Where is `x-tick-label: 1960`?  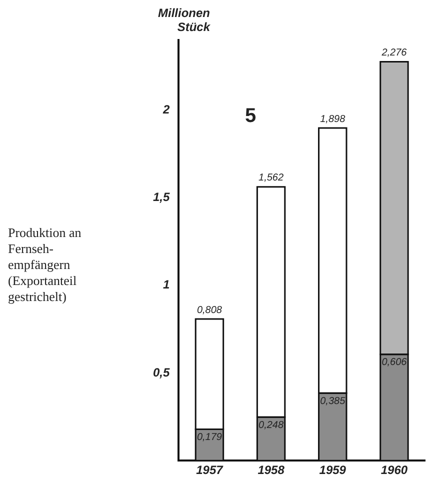
x-tick-label: 1960 is located at coordinates (394, 470).